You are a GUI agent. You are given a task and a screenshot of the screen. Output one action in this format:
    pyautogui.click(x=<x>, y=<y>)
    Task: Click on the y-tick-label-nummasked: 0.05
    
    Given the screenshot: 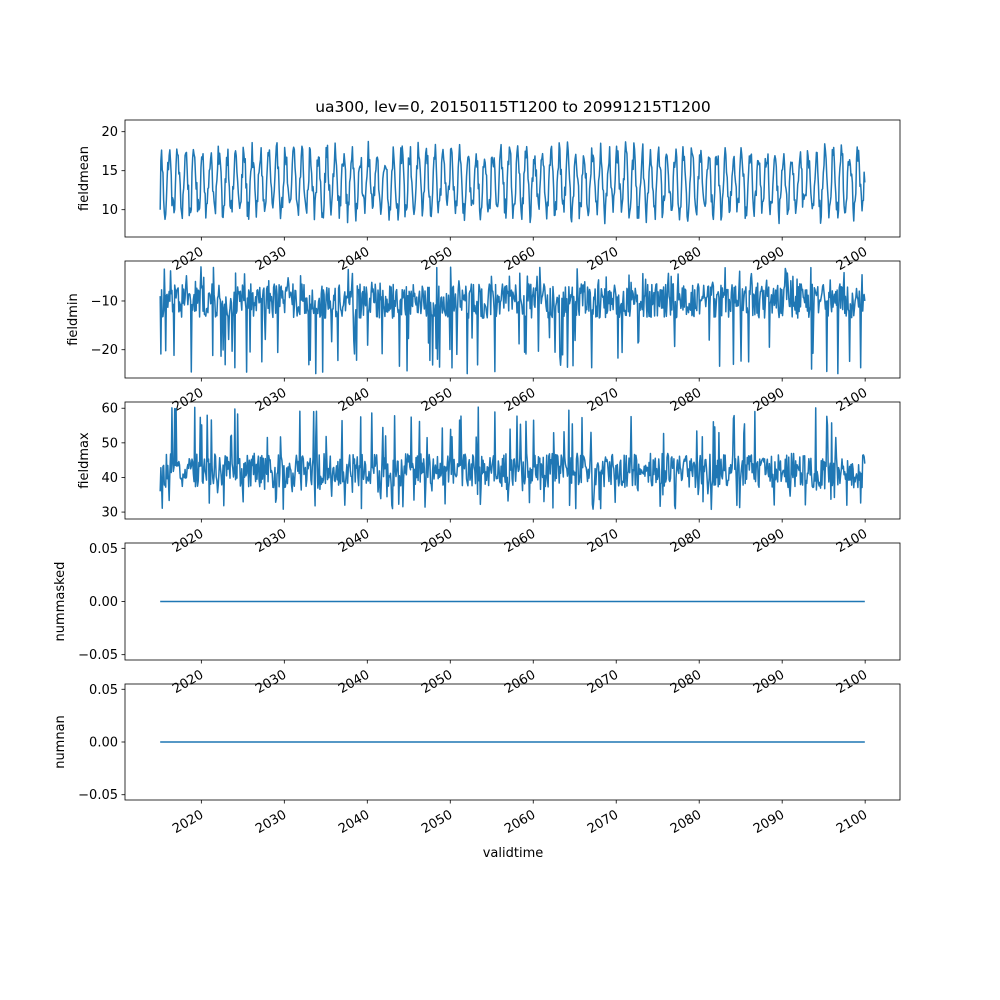 What is the action you would take?
    pyautogui.click(x=103, y=549)
    